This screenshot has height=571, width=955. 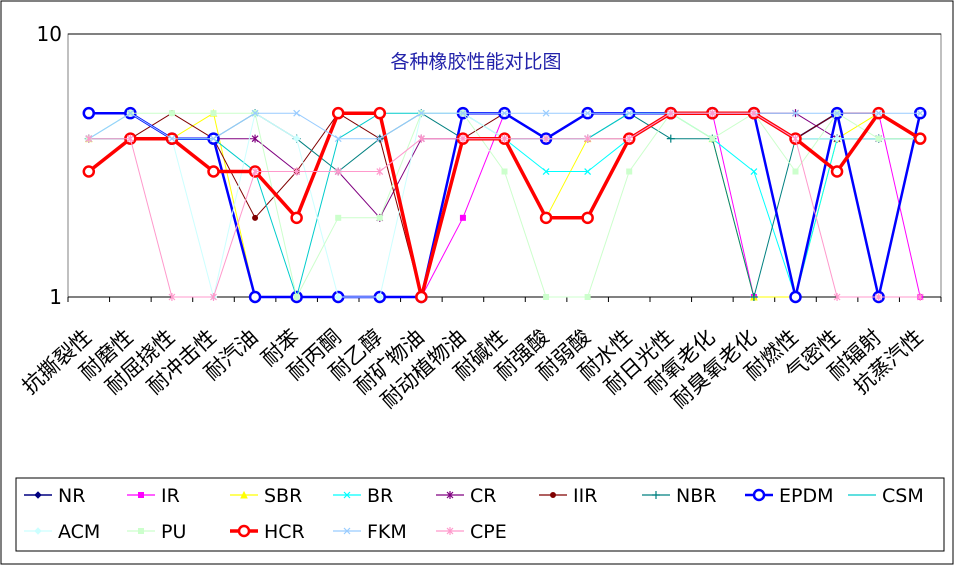 I want to click on legend-label: ACM, so click(x=79, y=532).